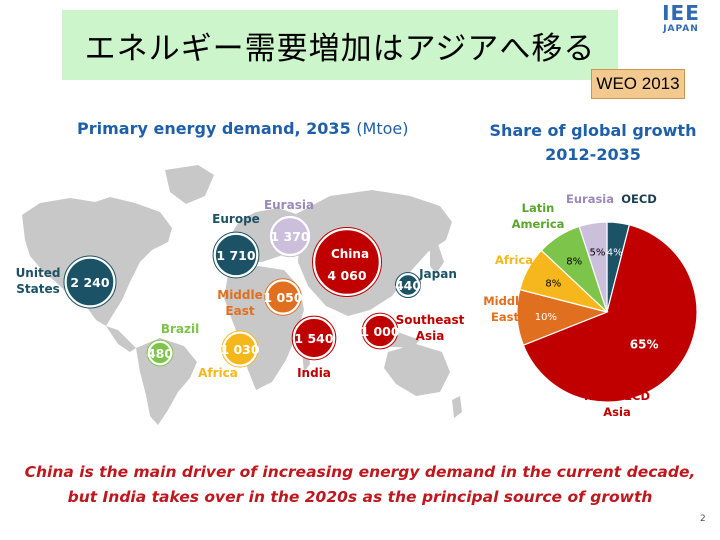 This screenshot has width=720, height=540. I want to click on pie-label-middle-east: Middle East, so click(505, 309).